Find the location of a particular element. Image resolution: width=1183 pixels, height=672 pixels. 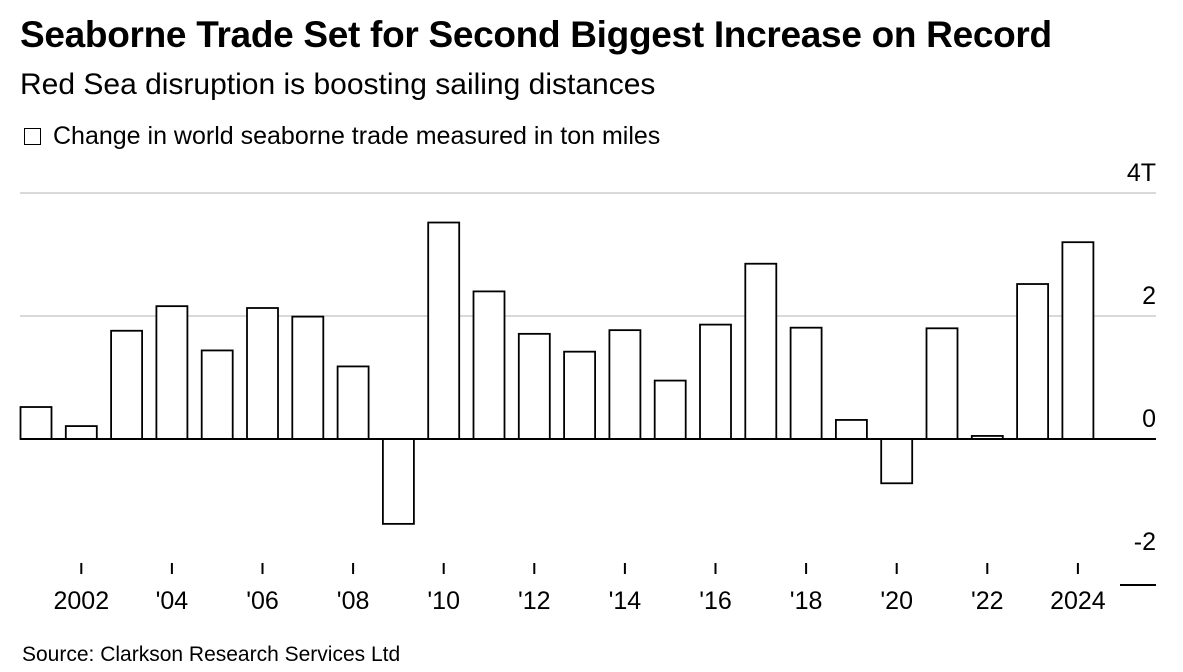

bar-2015 is located at coordinates (670, 409).